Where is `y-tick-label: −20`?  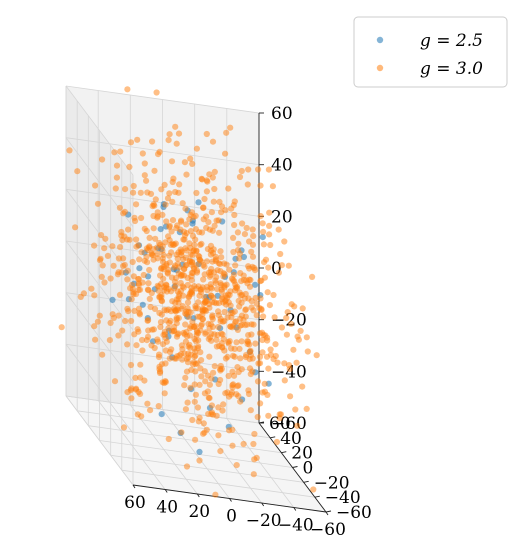 y-tick-label: −20 is located at coordinates (332, 483).